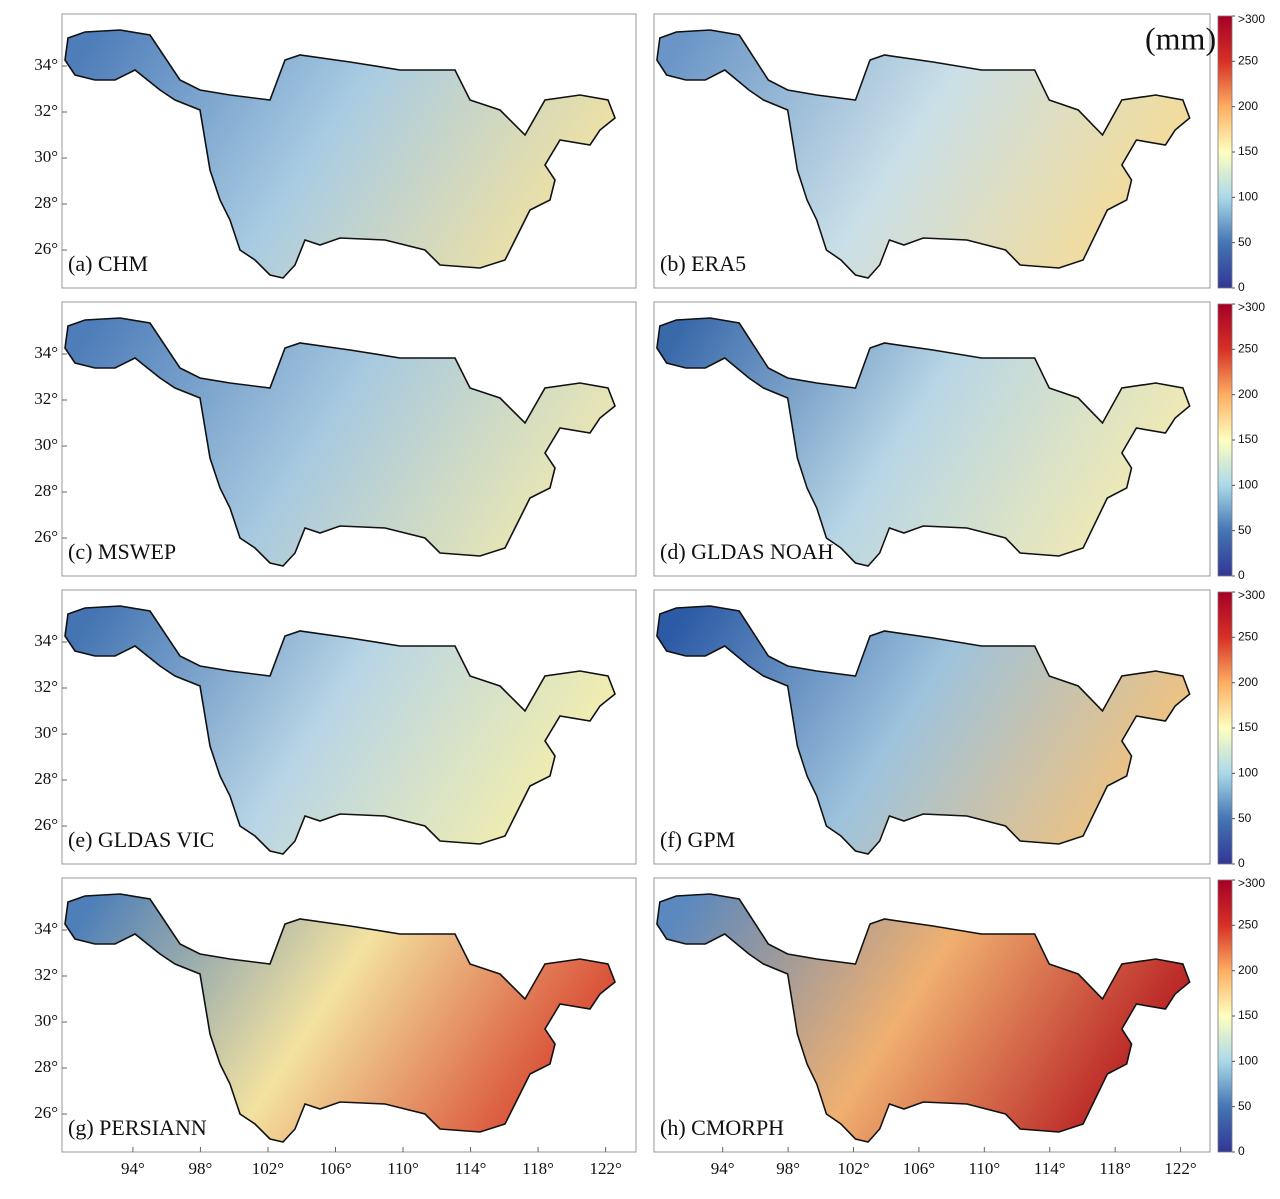 Image resolution: width=1280 pixels, height=1199 pixels. Describe the element at coordinates (108, 263) in the screenshot. I see `panel-label: (a) CHM` at that location.